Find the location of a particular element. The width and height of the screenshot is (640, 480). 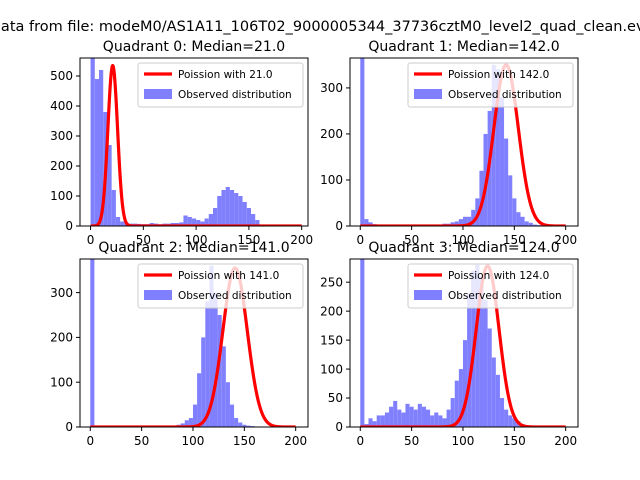

quadrant-2-plot-area is located at coordinates (194, 343).